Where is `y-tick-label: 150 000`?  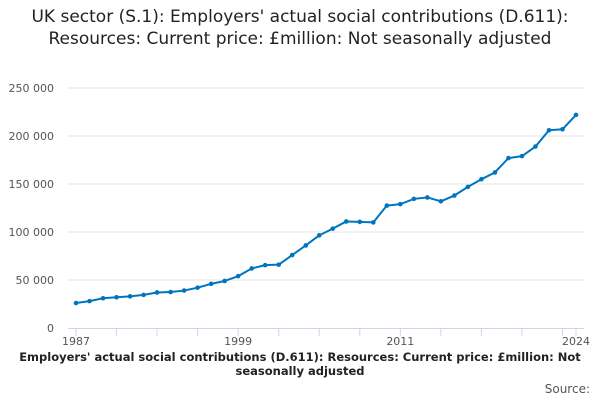
y-tick-label: 150 000 is located at coordinates (32, 184).